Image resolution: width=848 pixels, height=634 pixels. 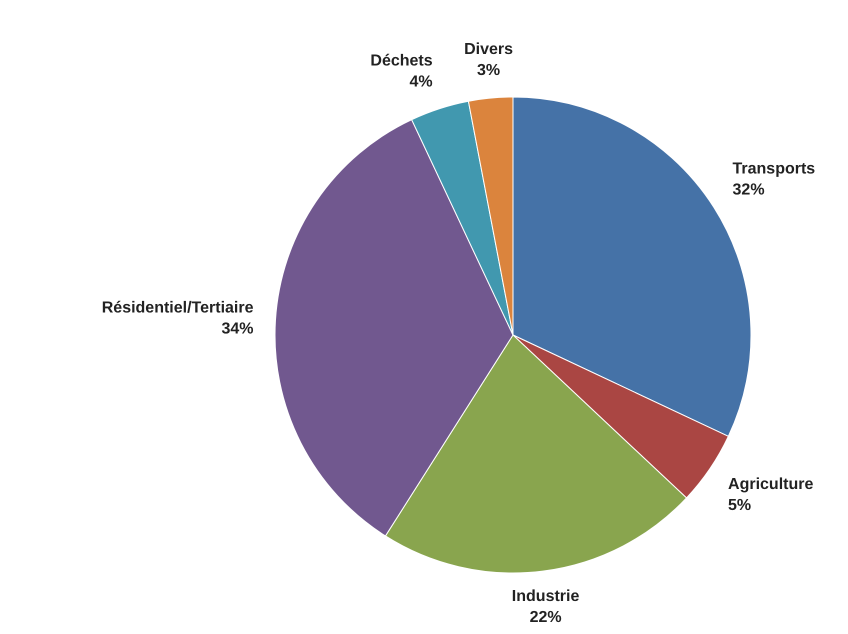 What do you see at coordinates (771, 485) in the screenshot?
I see `slice-label: Agriculture` at bounding box center [771, 485].